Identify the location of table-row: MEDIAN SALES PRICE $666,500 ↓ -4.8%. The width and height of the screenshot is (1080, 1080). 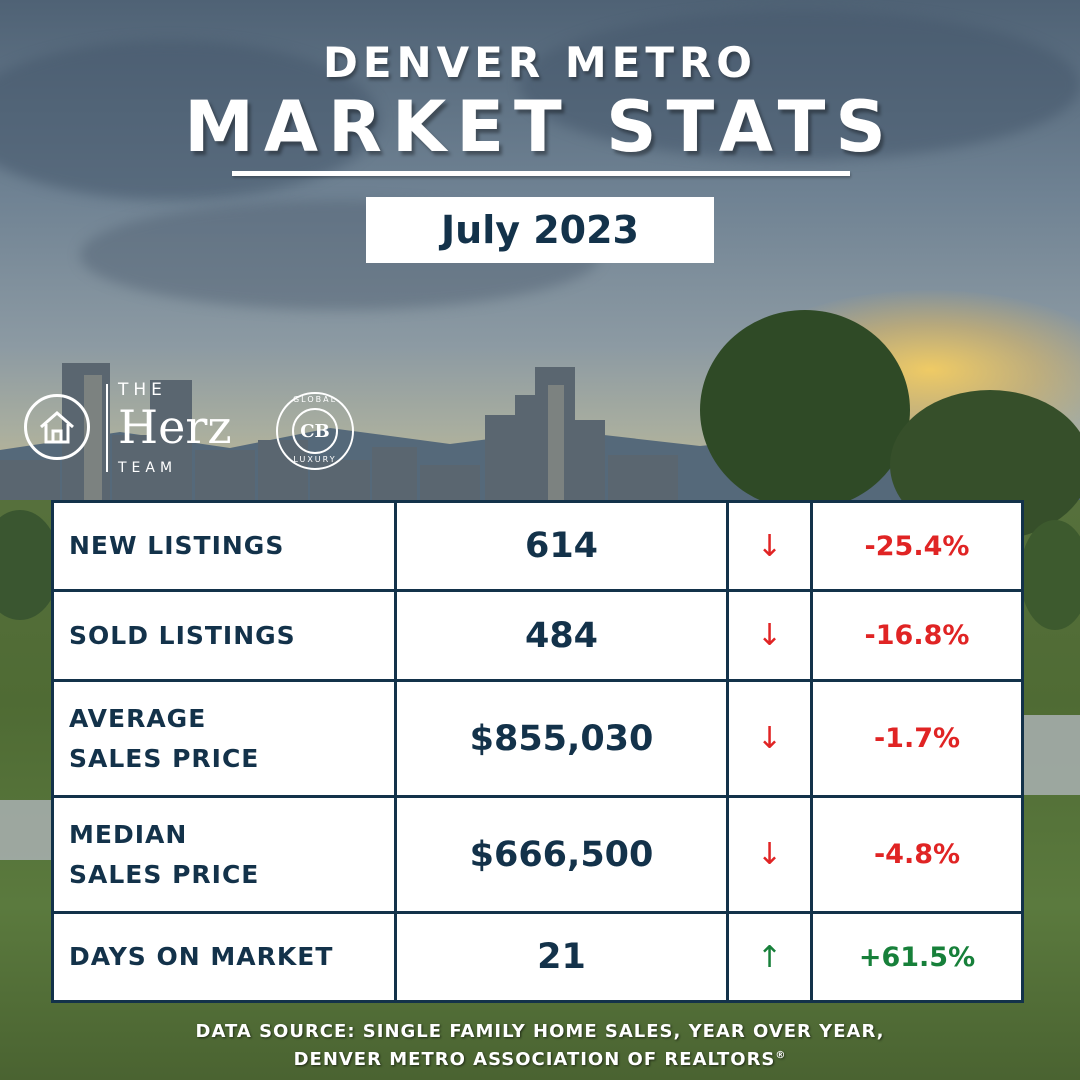
(537, 854).